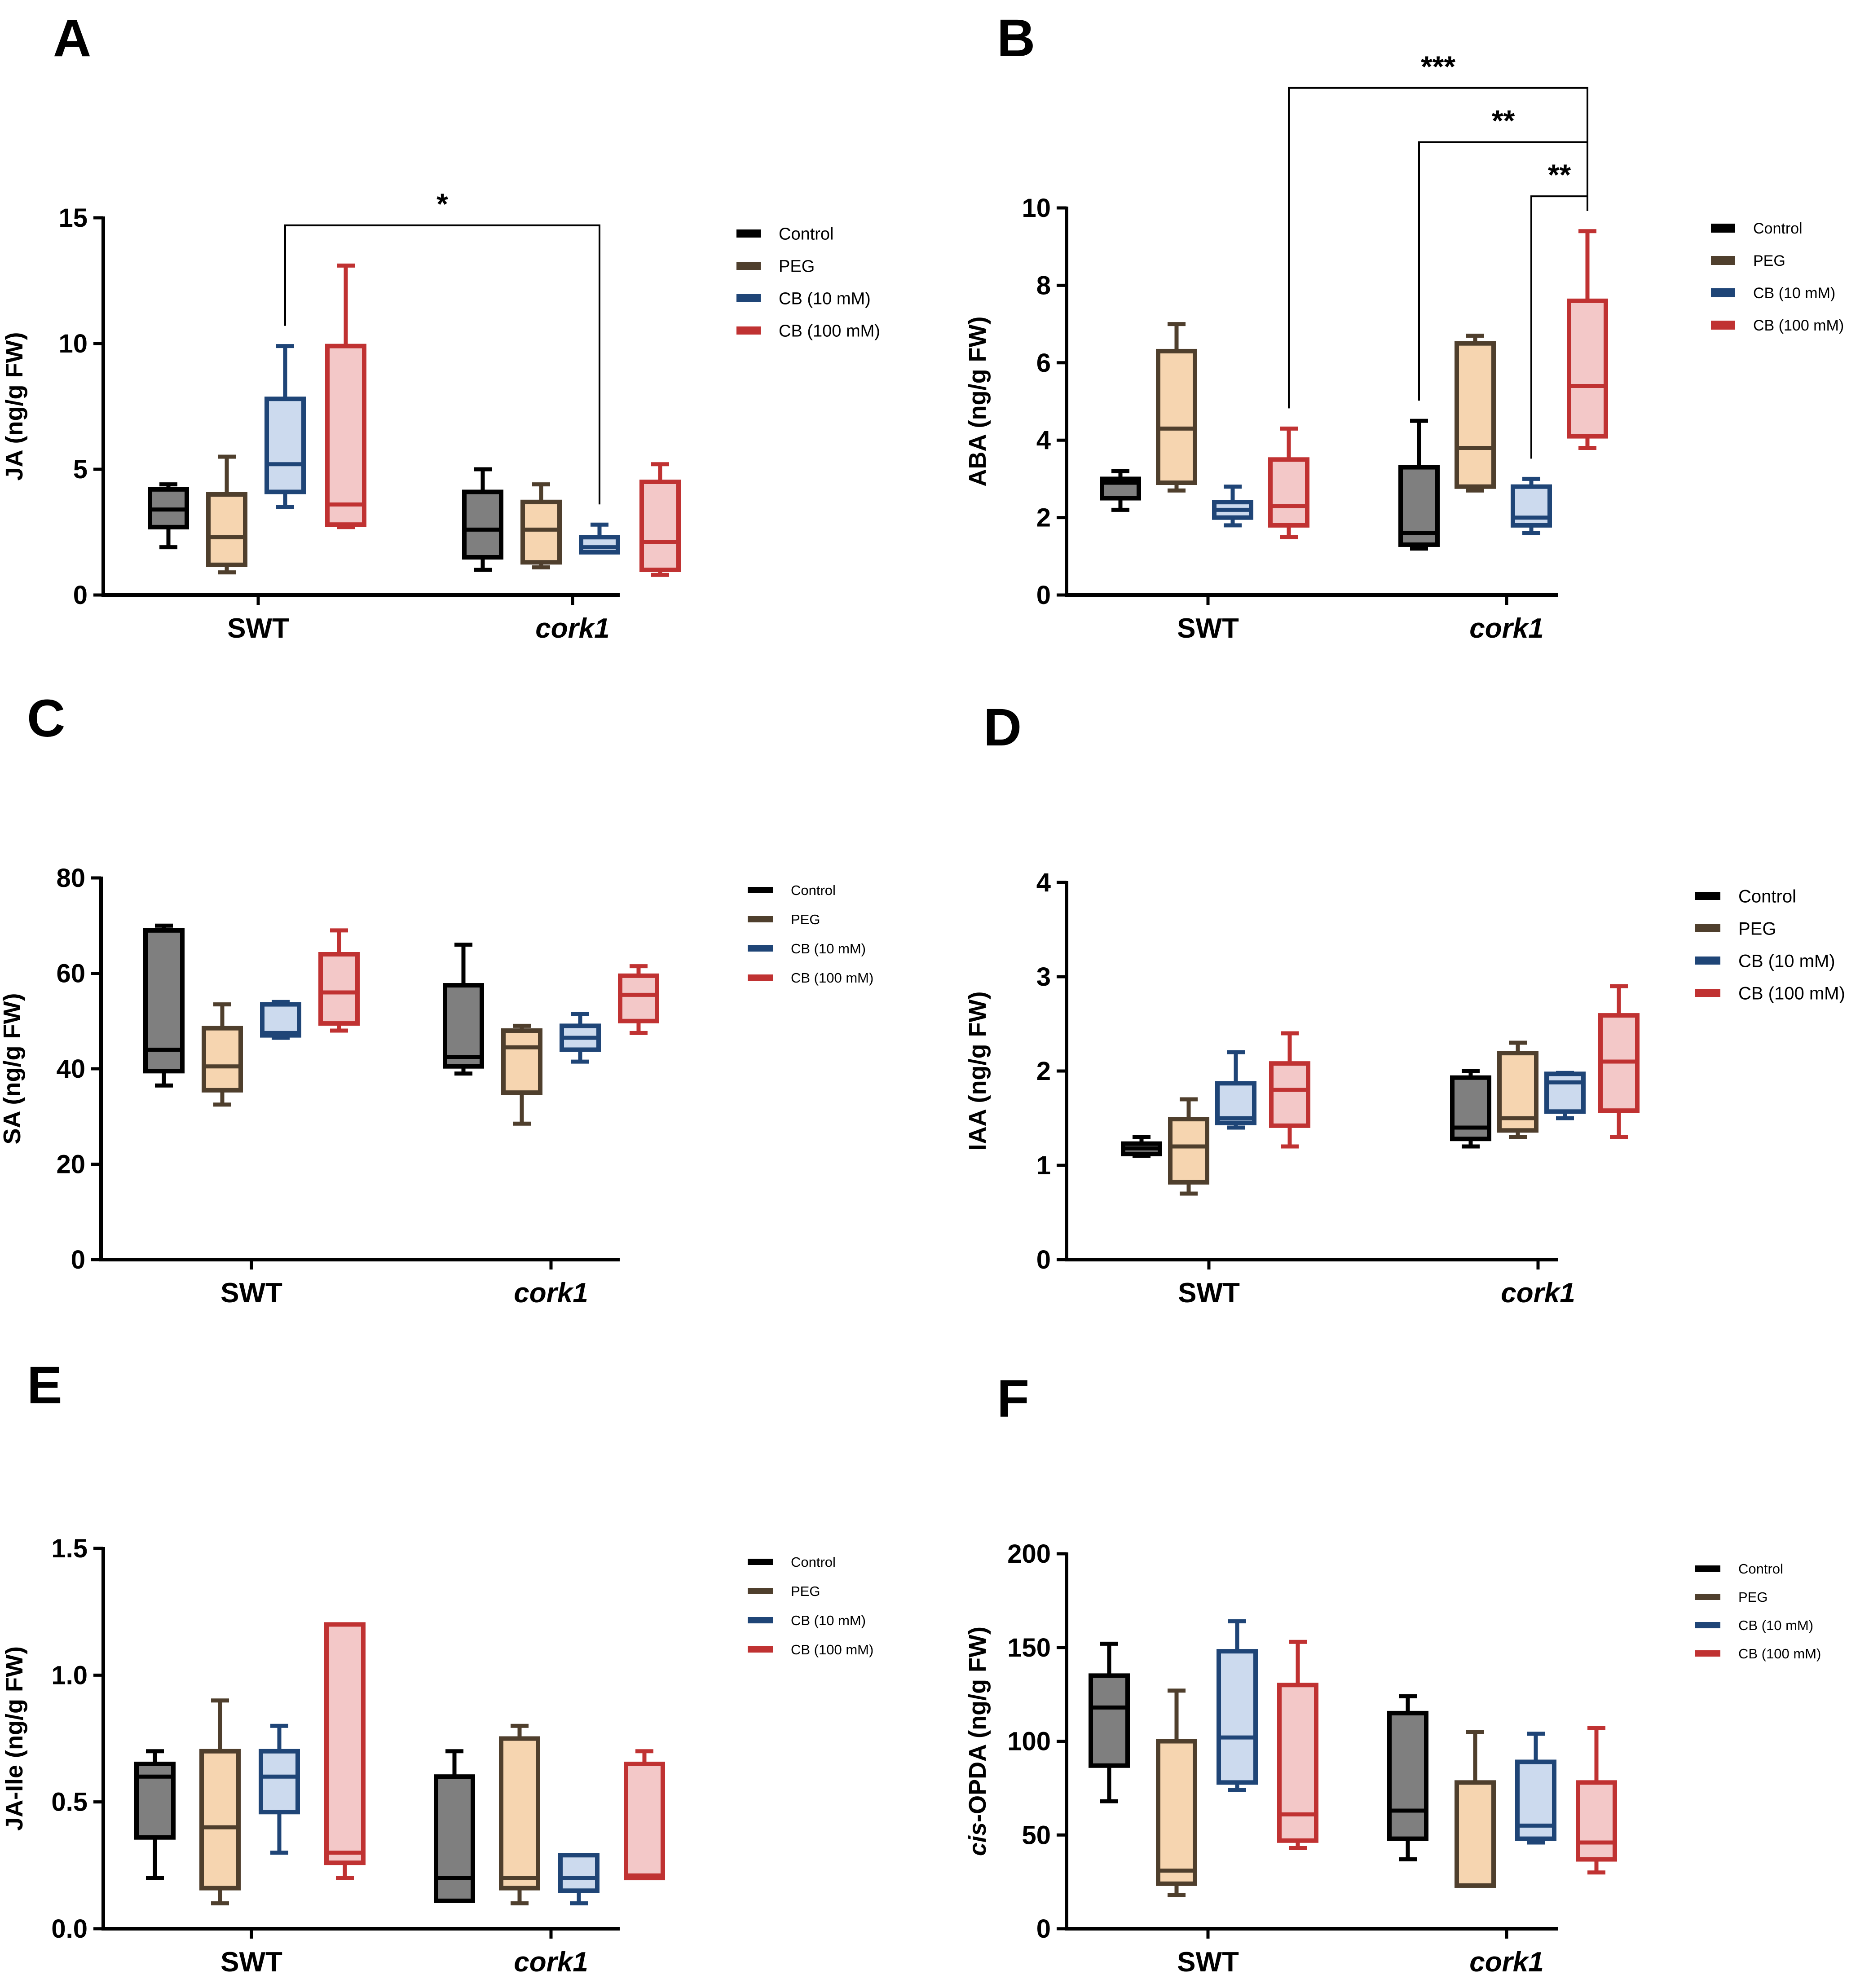 This screenshot has width=1869, height=1988. I want to click on y-tick-label: 3, so click(1043, 977).